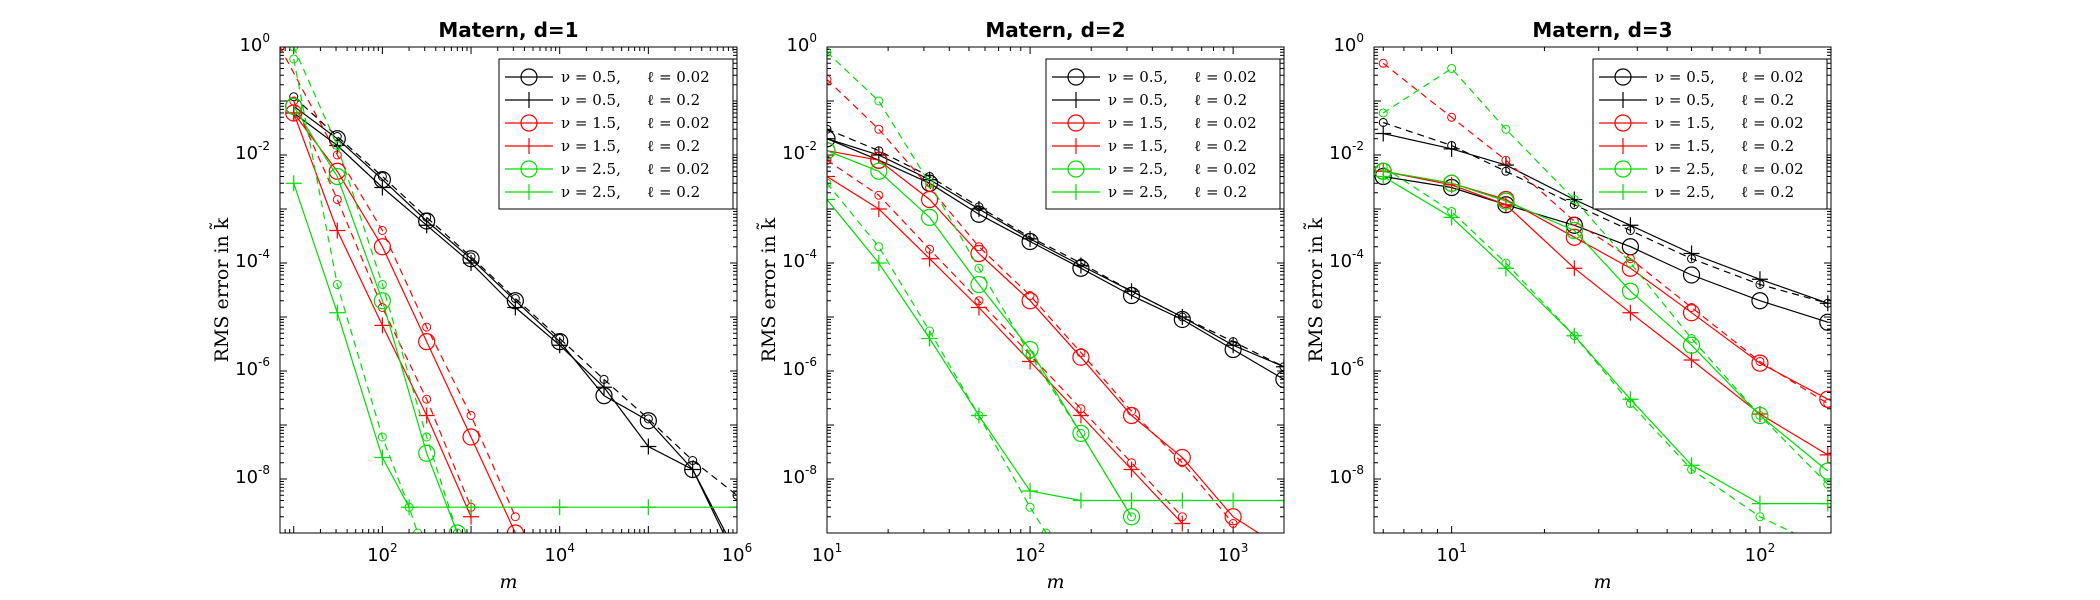  Describe the element at coordinates (1284, 549) in the screenshot. I see `series-2-4-marker` at that location.